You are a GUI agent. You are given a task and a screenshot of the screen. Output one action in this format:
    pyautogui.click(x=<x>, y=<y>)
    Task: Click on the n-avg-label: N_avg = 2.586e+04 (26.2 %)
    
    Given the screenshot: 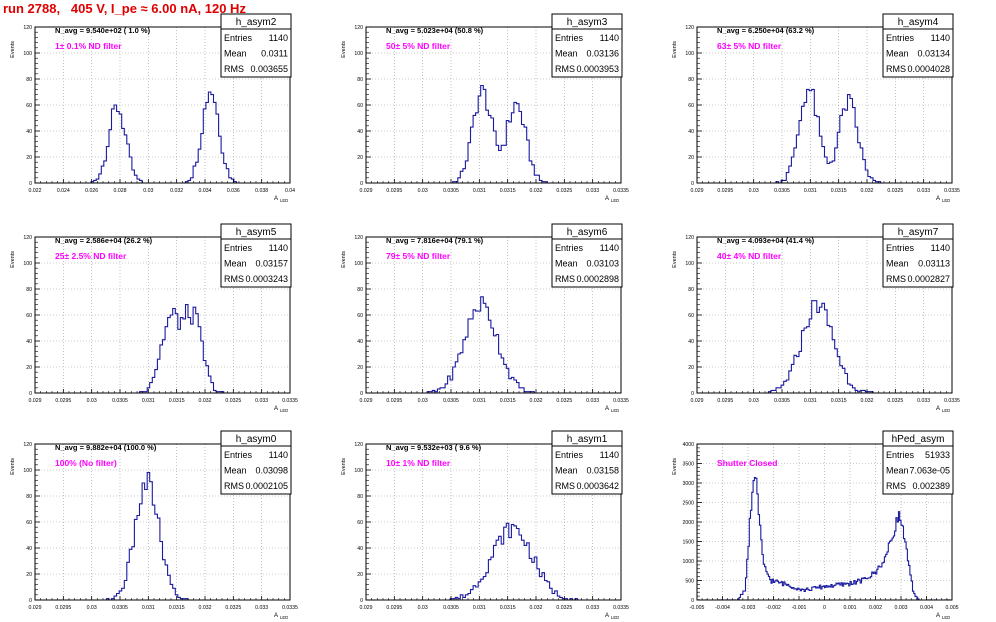 What is the action you would take?
    pyautogui.click(x=104, y=240)
    